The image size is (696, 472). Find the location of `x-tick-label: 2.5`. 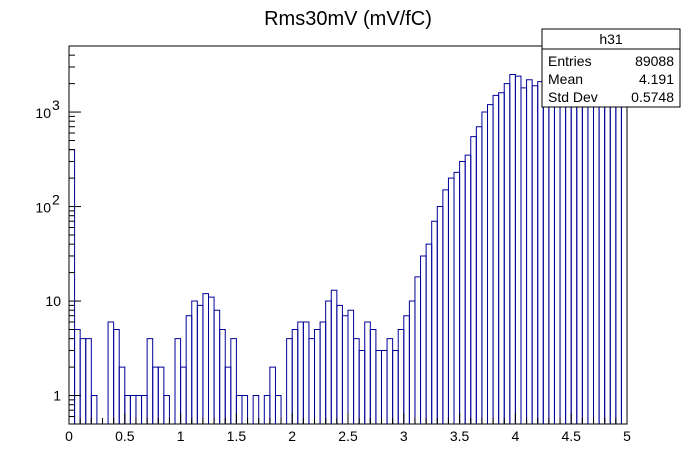

x-tick-label: 2.5 is located at coordinates (348, 436).